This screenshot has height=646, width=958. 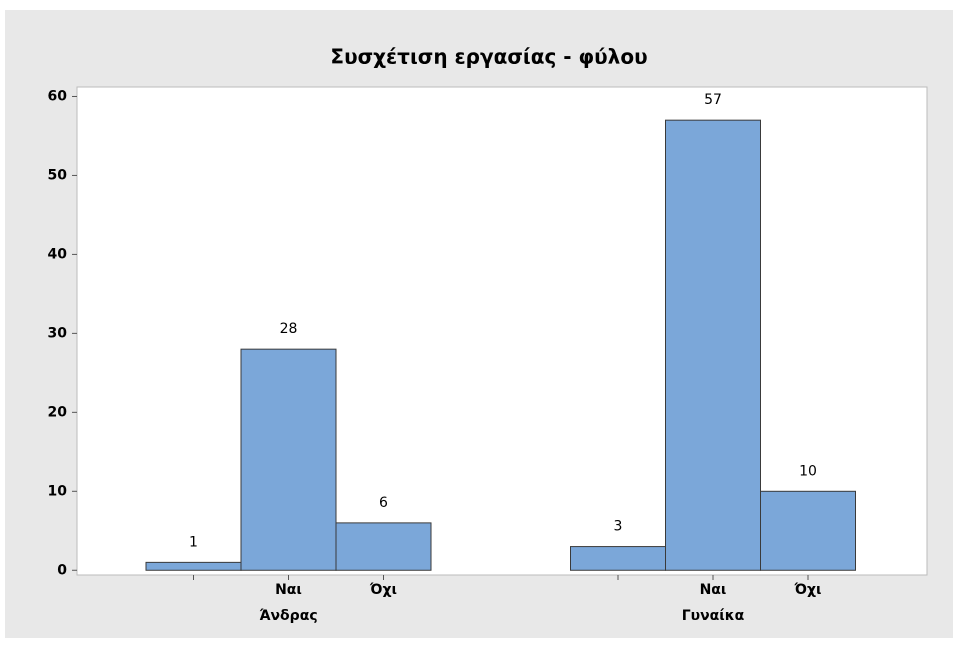 I want to click on y-tick-label: 20, so click(x=58, y=412).